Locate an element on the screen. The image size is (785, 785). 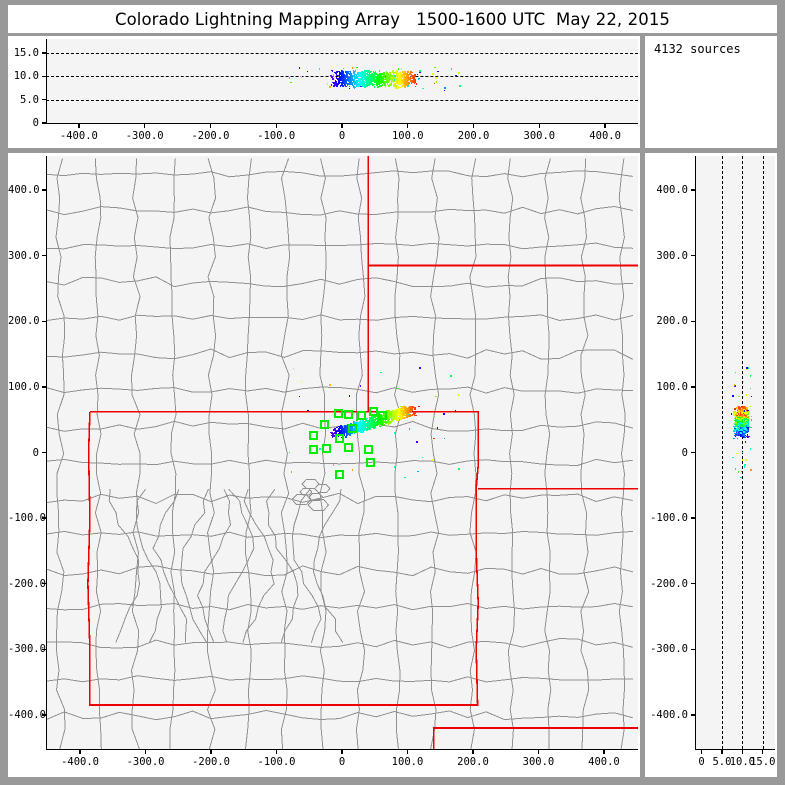
x-tick-label: -200.0 is located at coordinates (210, 136).